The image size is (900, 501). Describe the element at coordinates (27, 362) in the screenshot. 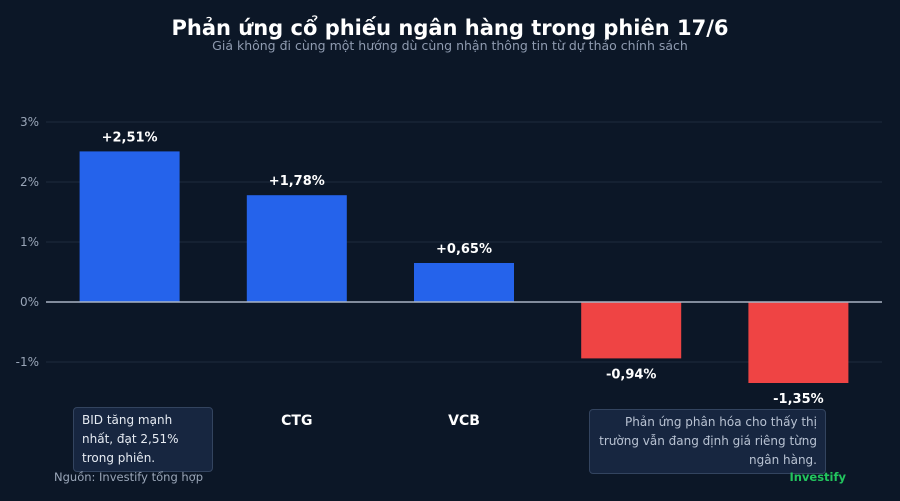

I see `y-tick-label: -1%` at that location.